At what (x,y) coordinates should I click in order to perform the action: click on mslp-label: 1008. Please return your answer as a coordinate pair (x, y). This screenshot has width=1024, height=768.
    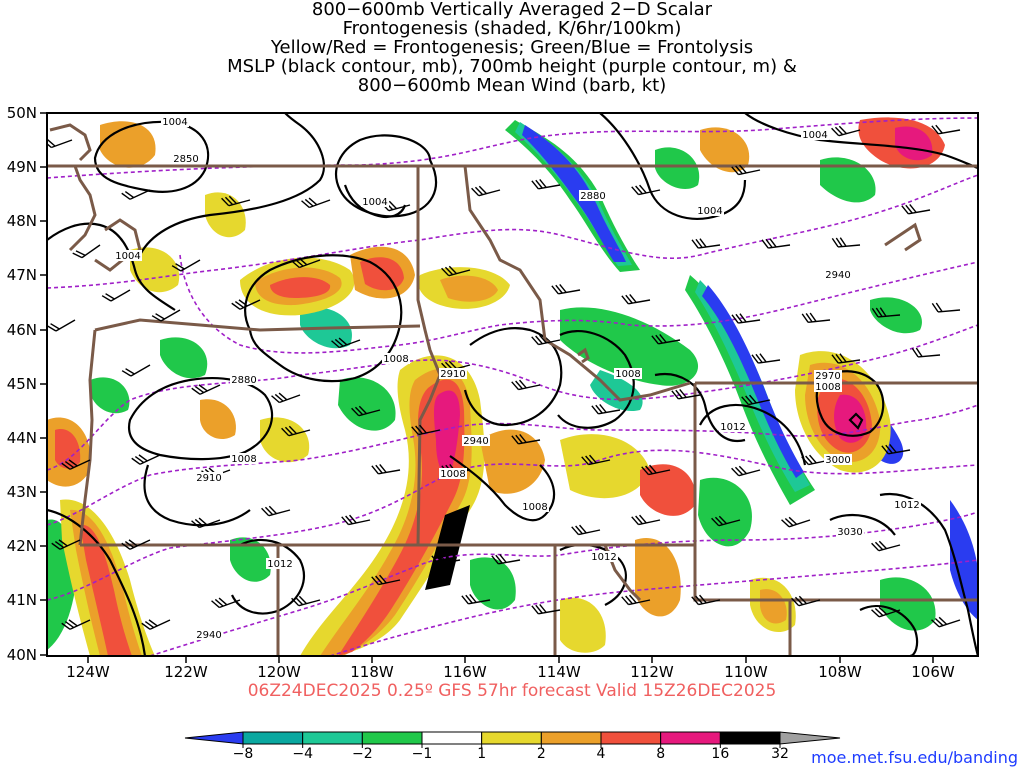
    Looking at the image, I should click on (827, 387).